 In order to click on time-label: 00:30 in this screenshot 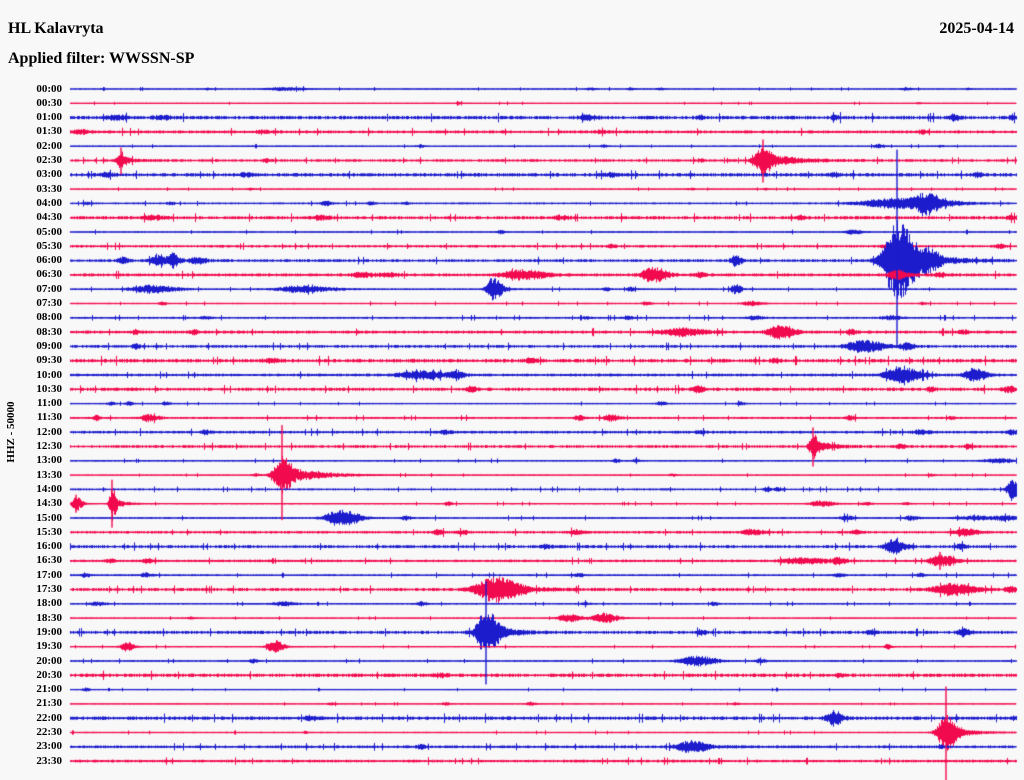, I will do `click(49, 102)`.